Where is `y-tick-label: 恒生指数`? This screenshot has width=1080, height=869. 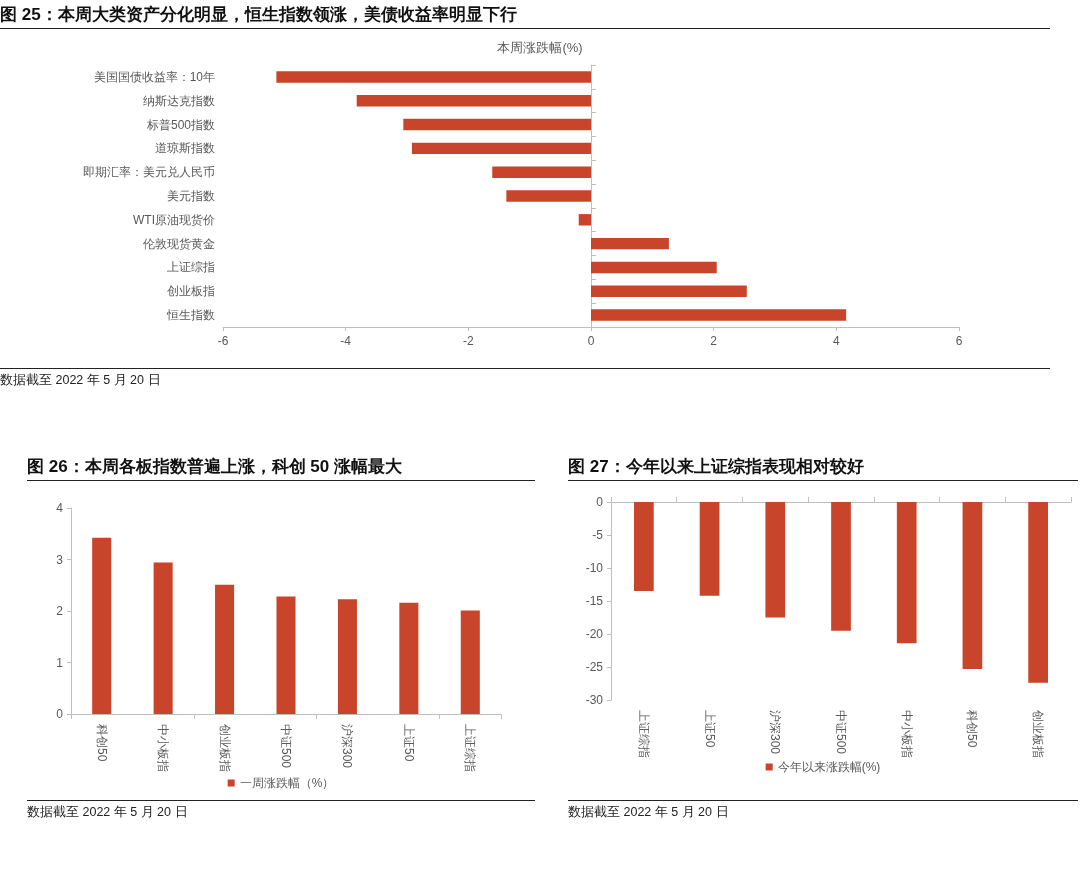
y-tick-label: 恒生指数 is located at coordinates (190, 315).